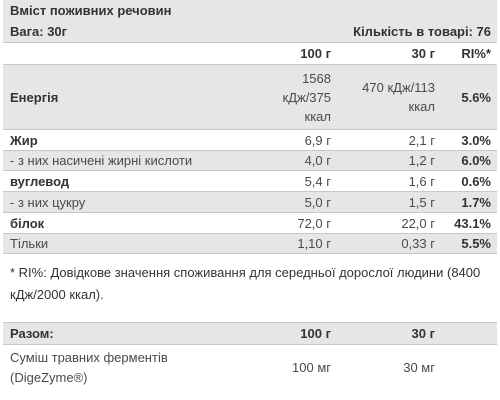 Image resolution: width=500 pixels, height=400 pixels. What do you see at coordinates (476, 140) in the screenshot?
I see `row-ri: 3.0%` at bounding box center [476, 140].